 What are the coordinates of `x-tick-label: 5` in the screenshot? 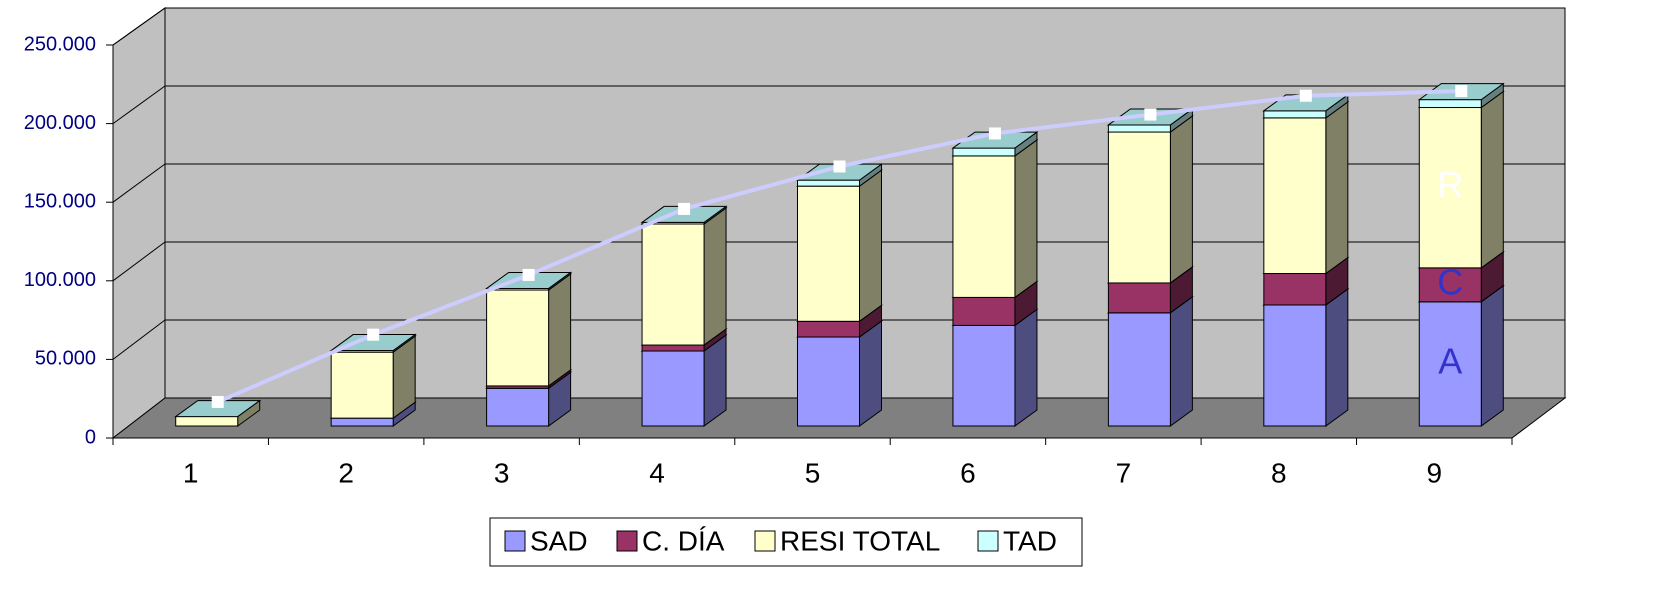 It's located at (813, 472).